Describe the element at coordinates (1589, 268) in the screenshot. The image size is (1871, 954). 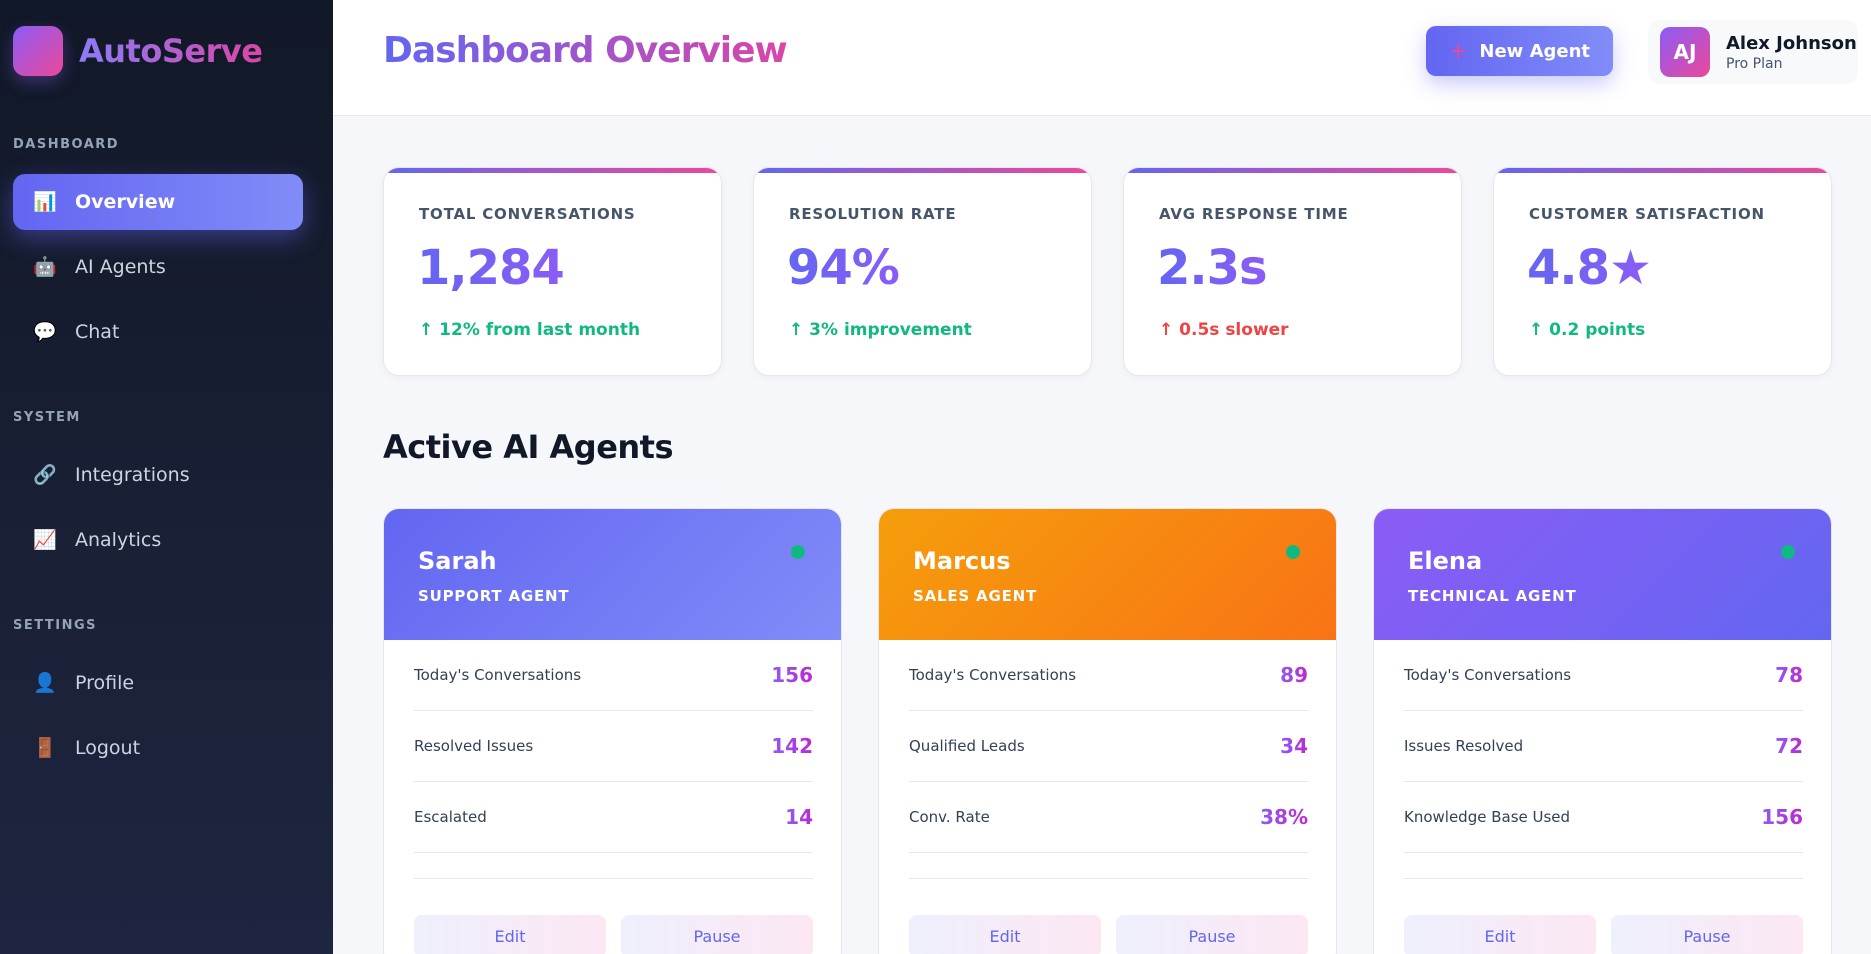
I see `stat-value: 4.8★` at that location.